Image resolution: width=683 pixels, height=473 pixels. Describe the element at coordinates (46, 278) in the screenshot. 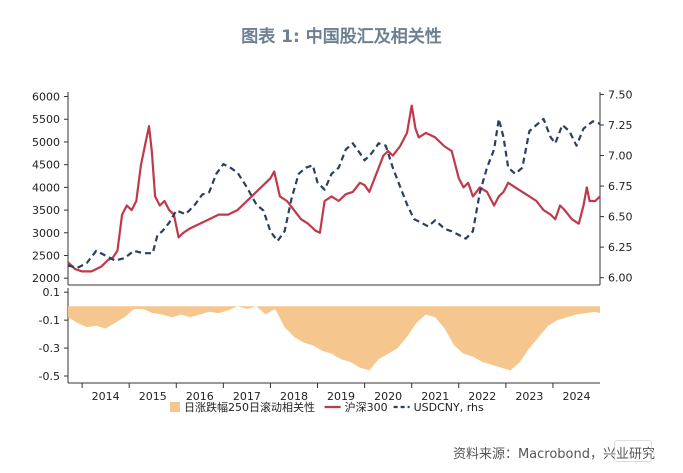

I see `left-tick-label: 2000` at that location.